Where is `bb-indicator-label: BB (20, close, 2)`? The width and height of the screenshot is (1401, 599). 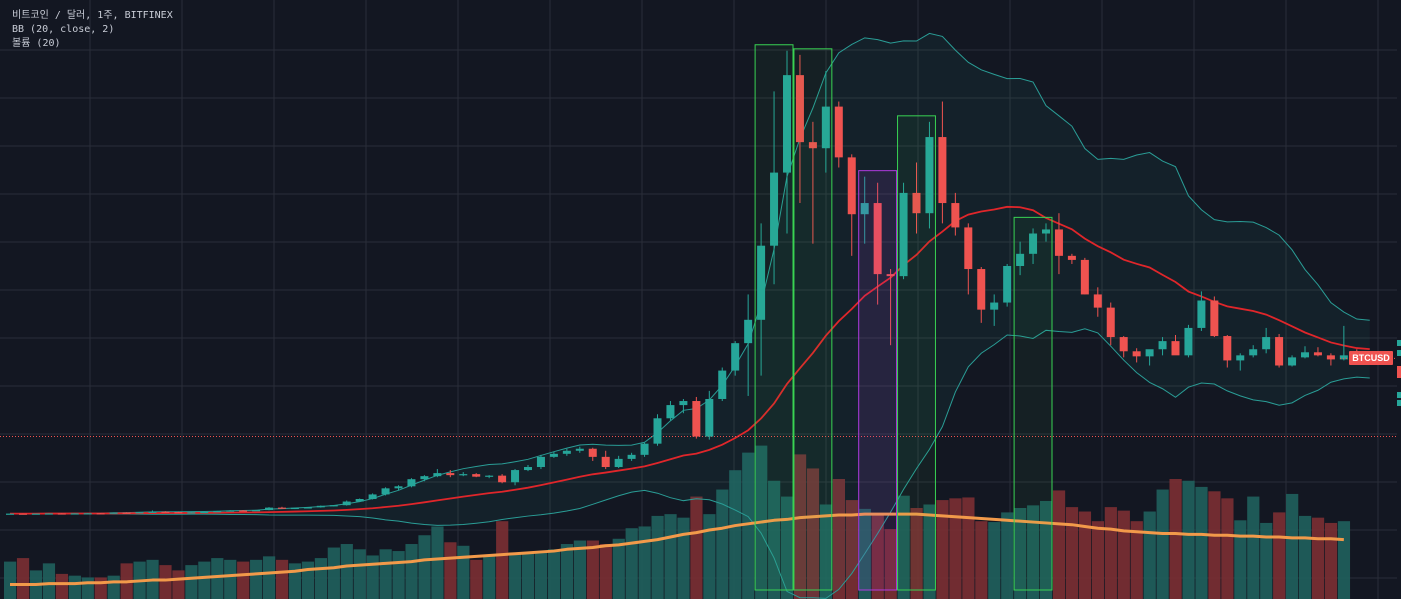
bb-indicator-label: BB (20, close, 2) is located at coordinates (63, 29).